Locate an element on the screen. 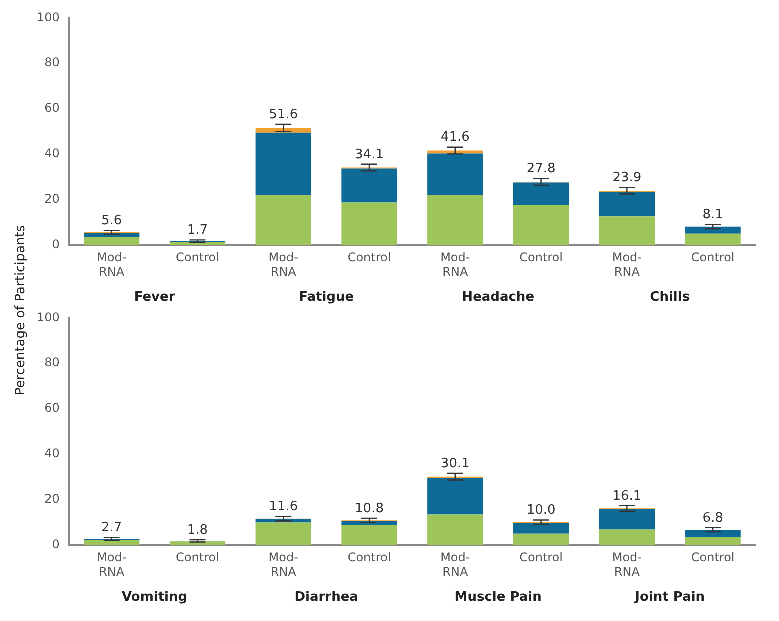  total-label: 1.7 is located at coordinates (197, 230).